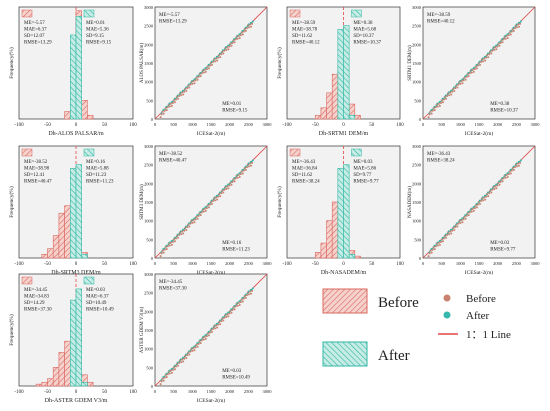 This screenshot has width=550, height=411. I want to click on y-tick-label: 1000, so click(149, 349).